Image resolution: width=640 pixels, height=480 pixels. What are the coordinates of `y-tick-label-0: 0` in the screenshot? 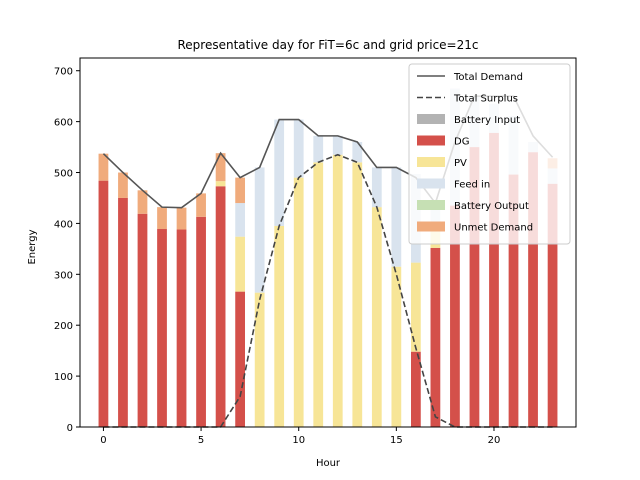 It's located at (70, 428).